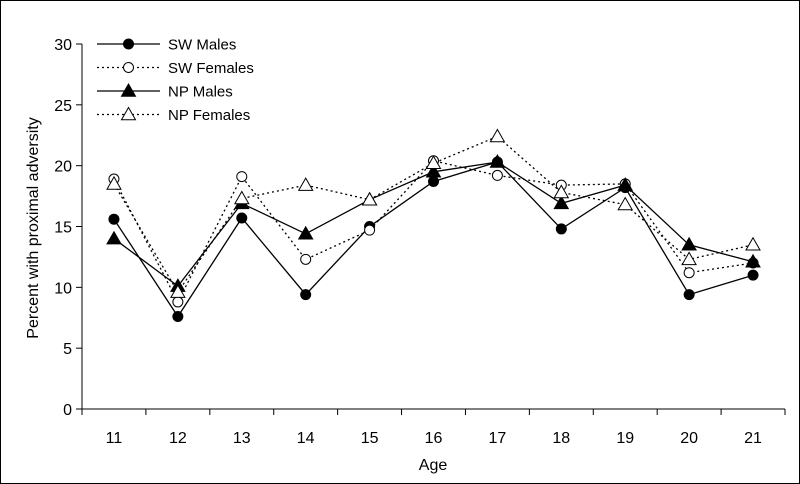 The image size is (800, 484). Describe the element at coordinates (128, 89) in the screenshot. I see `legend-marker-np-males` at that location.